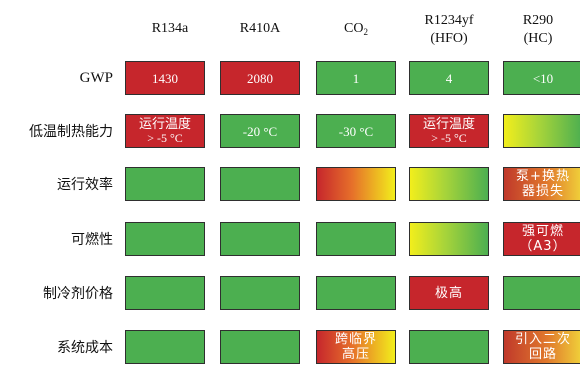  Describe the element at coordinates (260, 347) in the screenshot. I see `cell-system-cost-r410a` at that location.